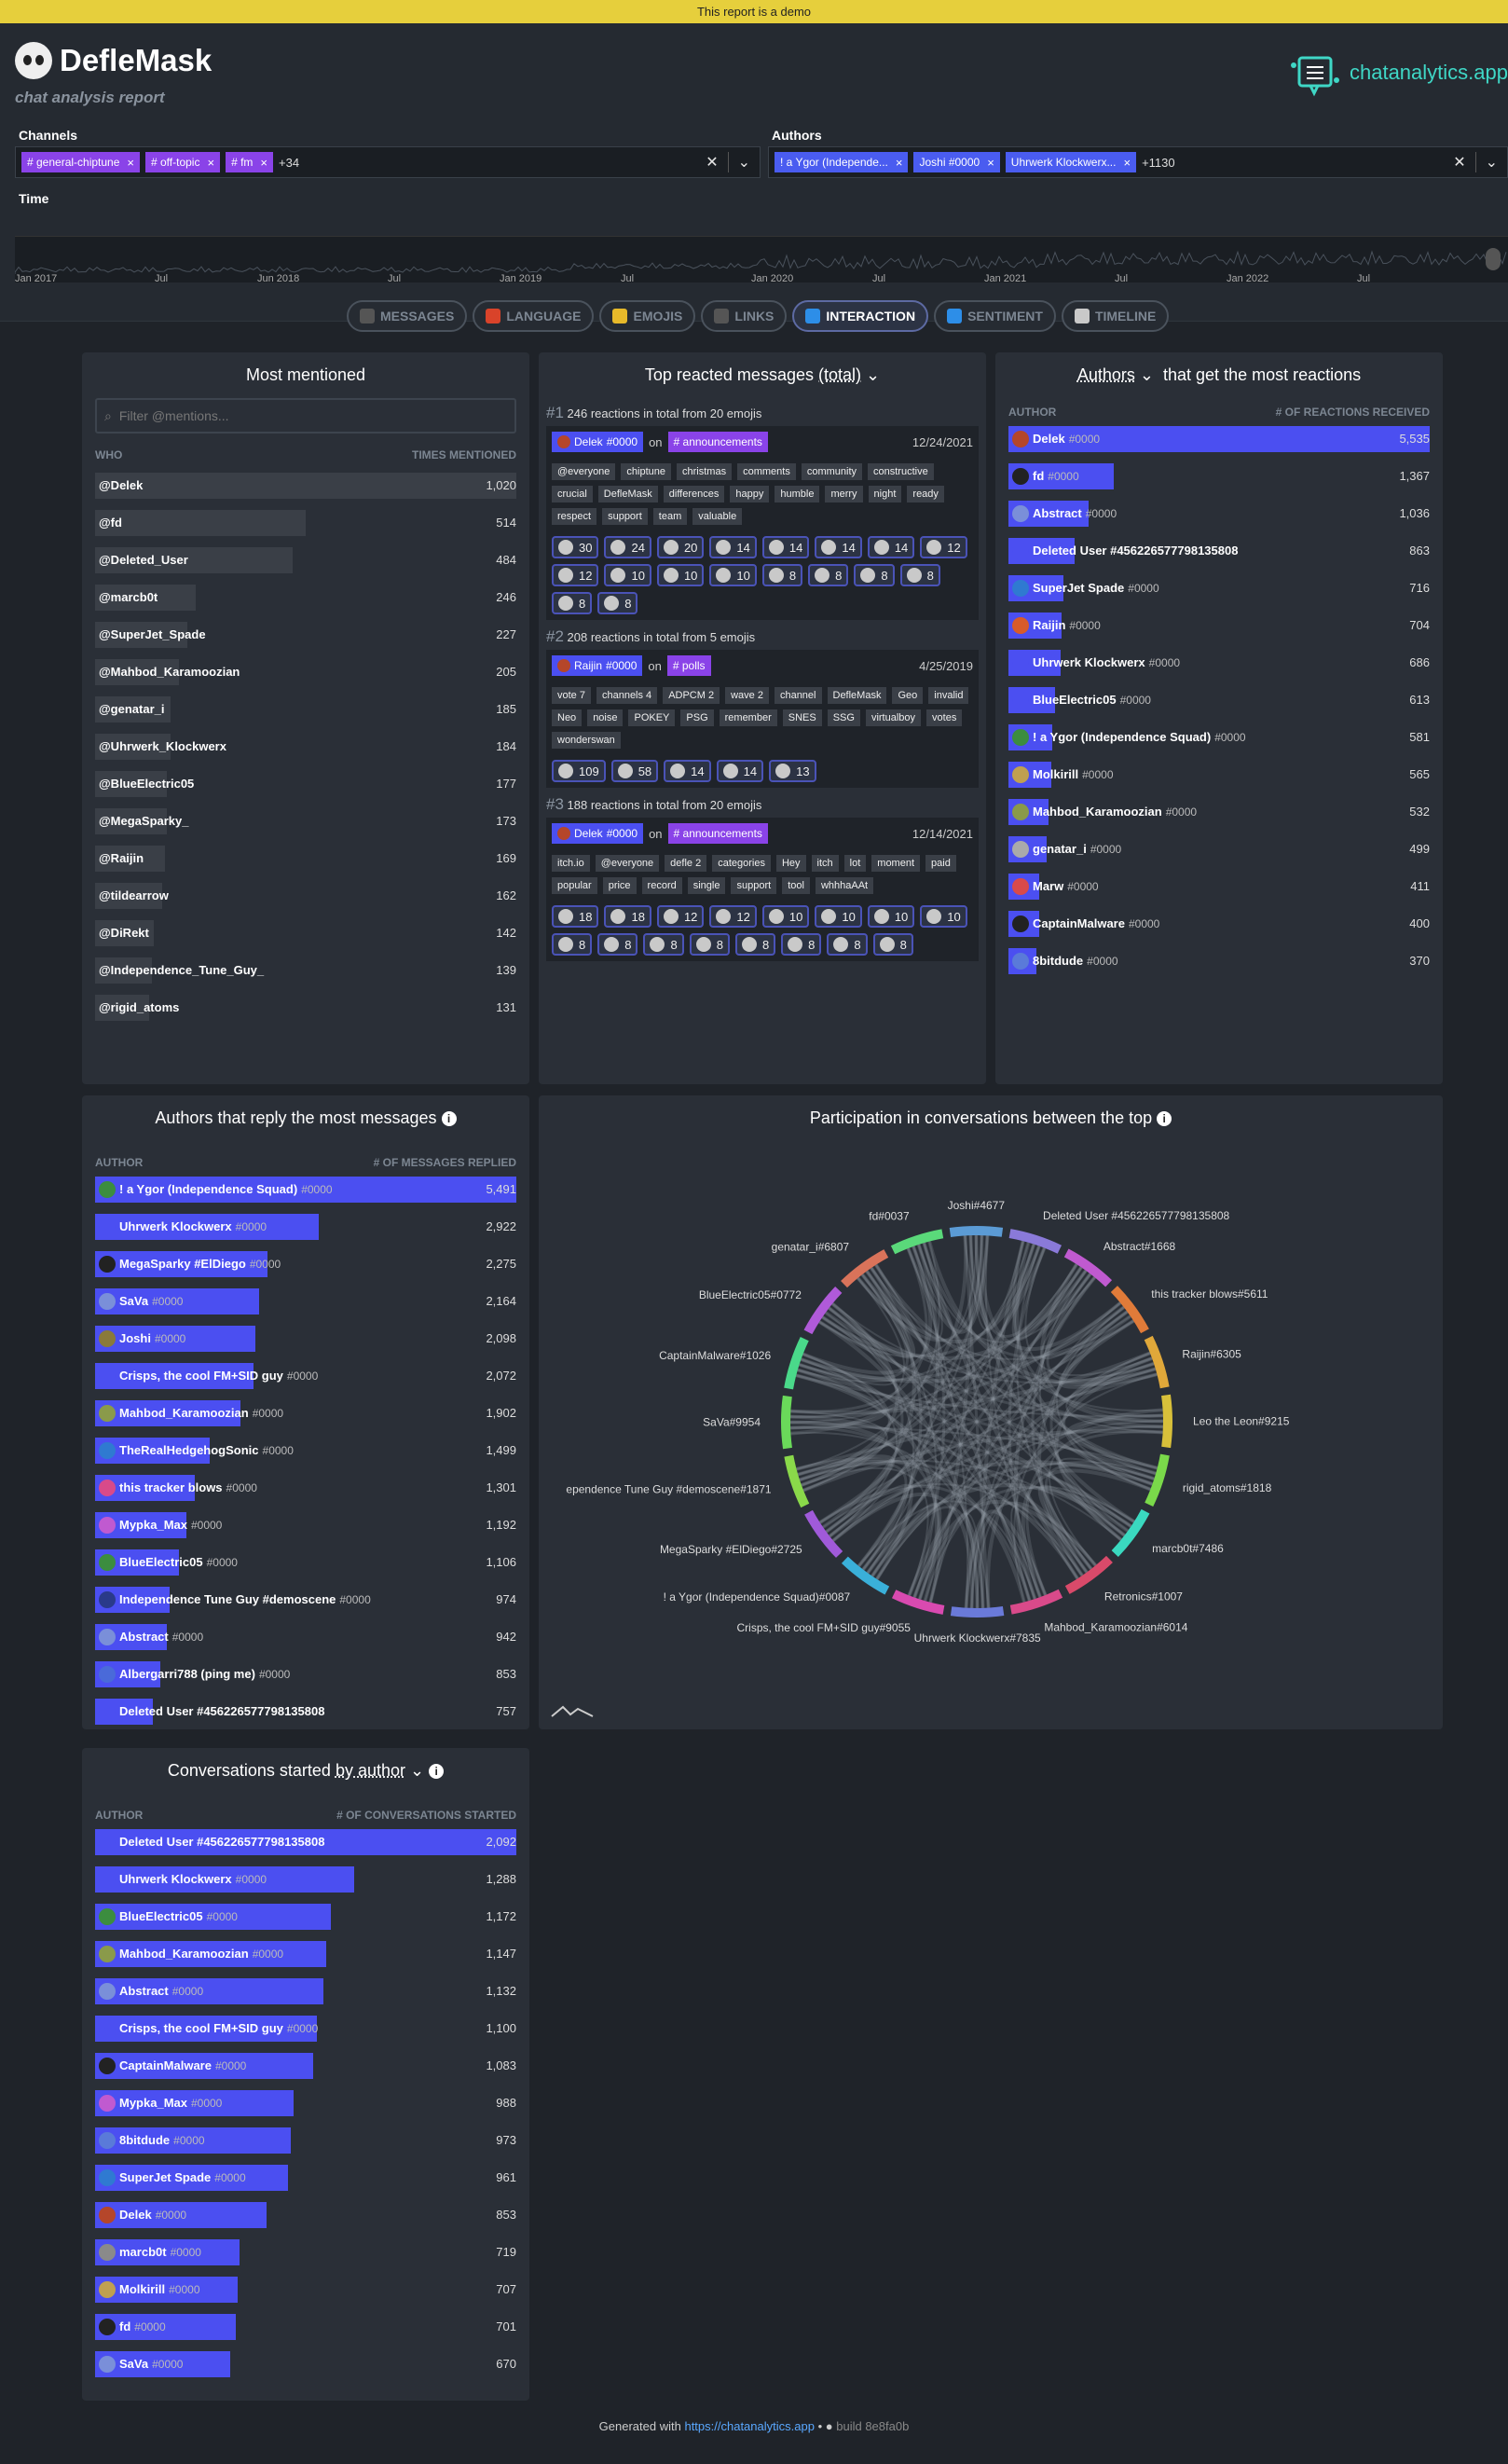 This screenshot has width=1508, height=2464. I want to click on list-item: @Raijin 169, so click(305, 858).